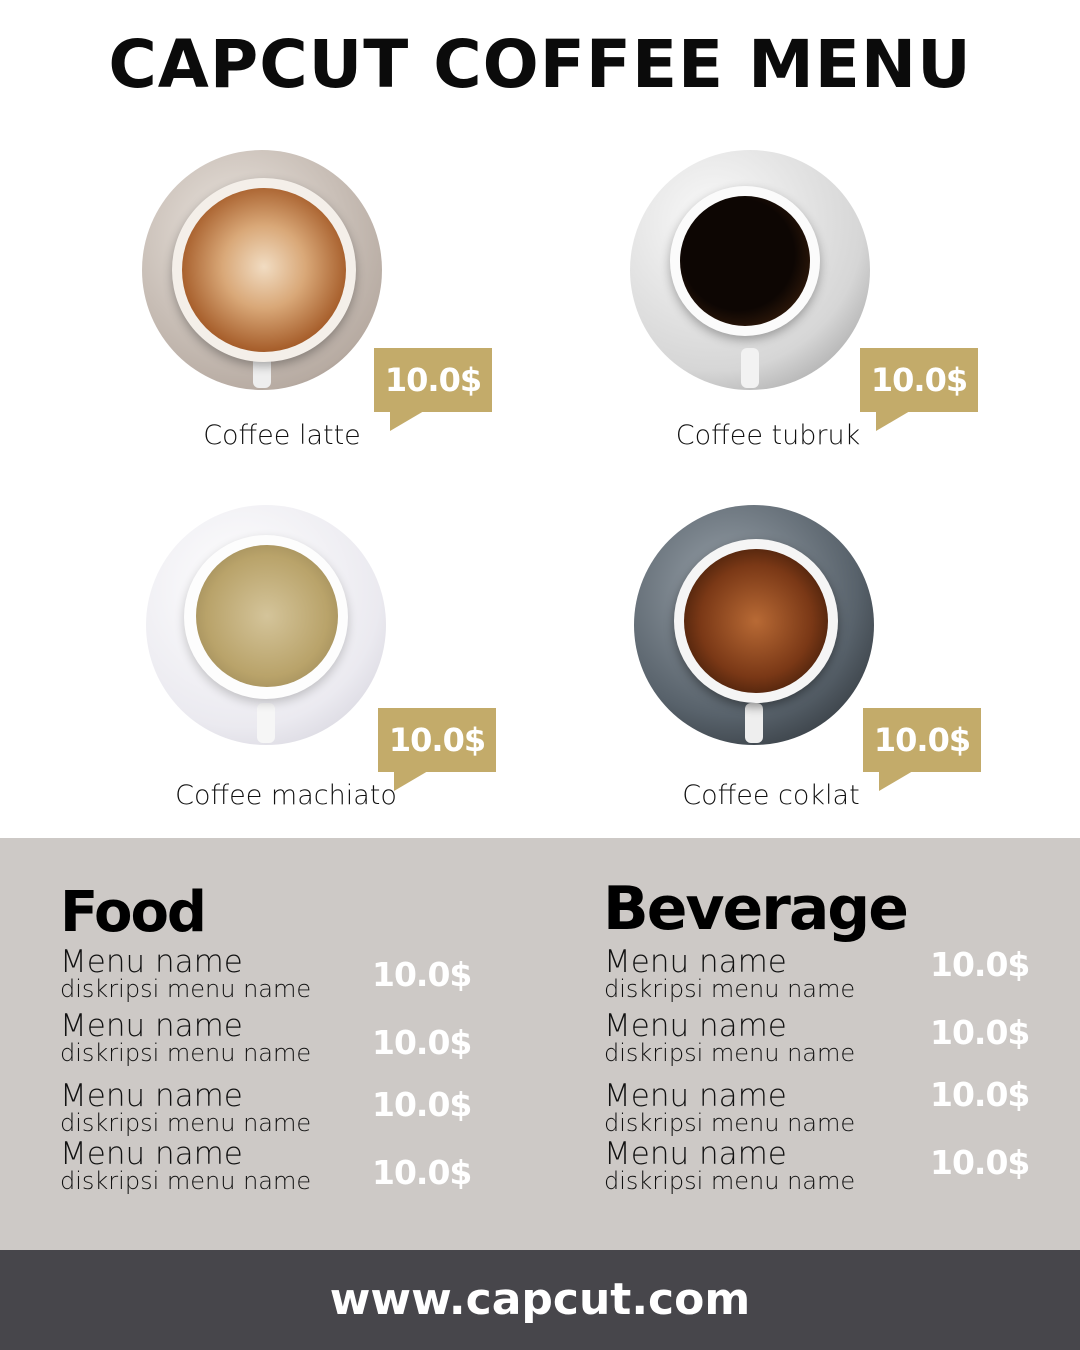 The width and height of the screenshot is (1080, 1350). Describe the element at coordinates (266, 625) in the screenshot. I see `coffee-machiato-image` at that location.